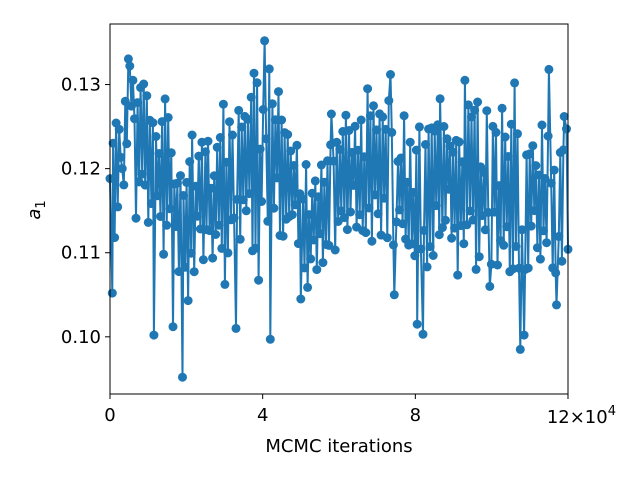 The width and height of the screenshot is (640, 480). What do you see at coordinates (612, 411) in the screenshot?
I see `x-multiplier-exponent: 4` at bounding box center [612, 411].